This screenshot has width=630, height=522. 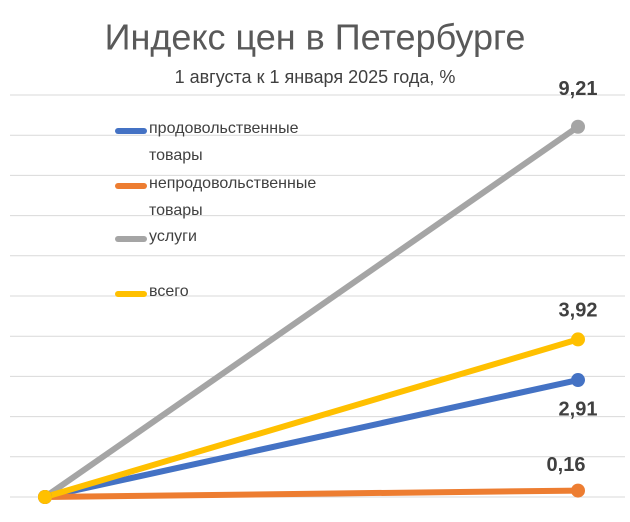 What do you see at coordinates (169, 291) in the screenshot?
I see `legend-label: всего` at bounding box center [169, 291].